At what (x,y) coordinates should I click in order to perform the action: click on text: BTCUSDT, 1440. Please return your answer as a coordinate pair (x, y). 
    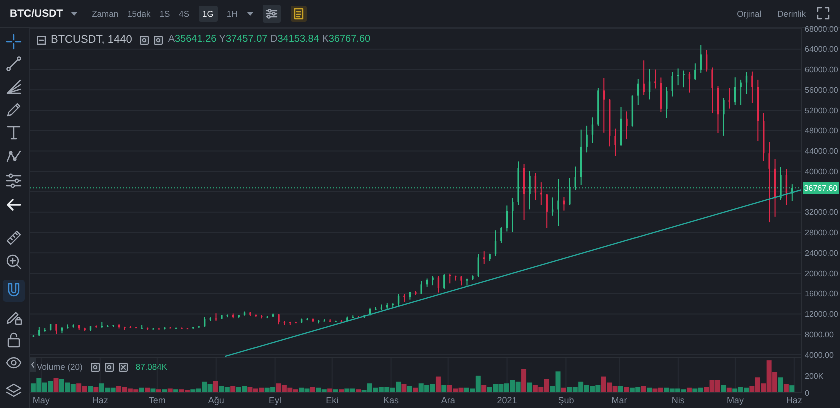
    Looking at the image, I should click on (91, 40).